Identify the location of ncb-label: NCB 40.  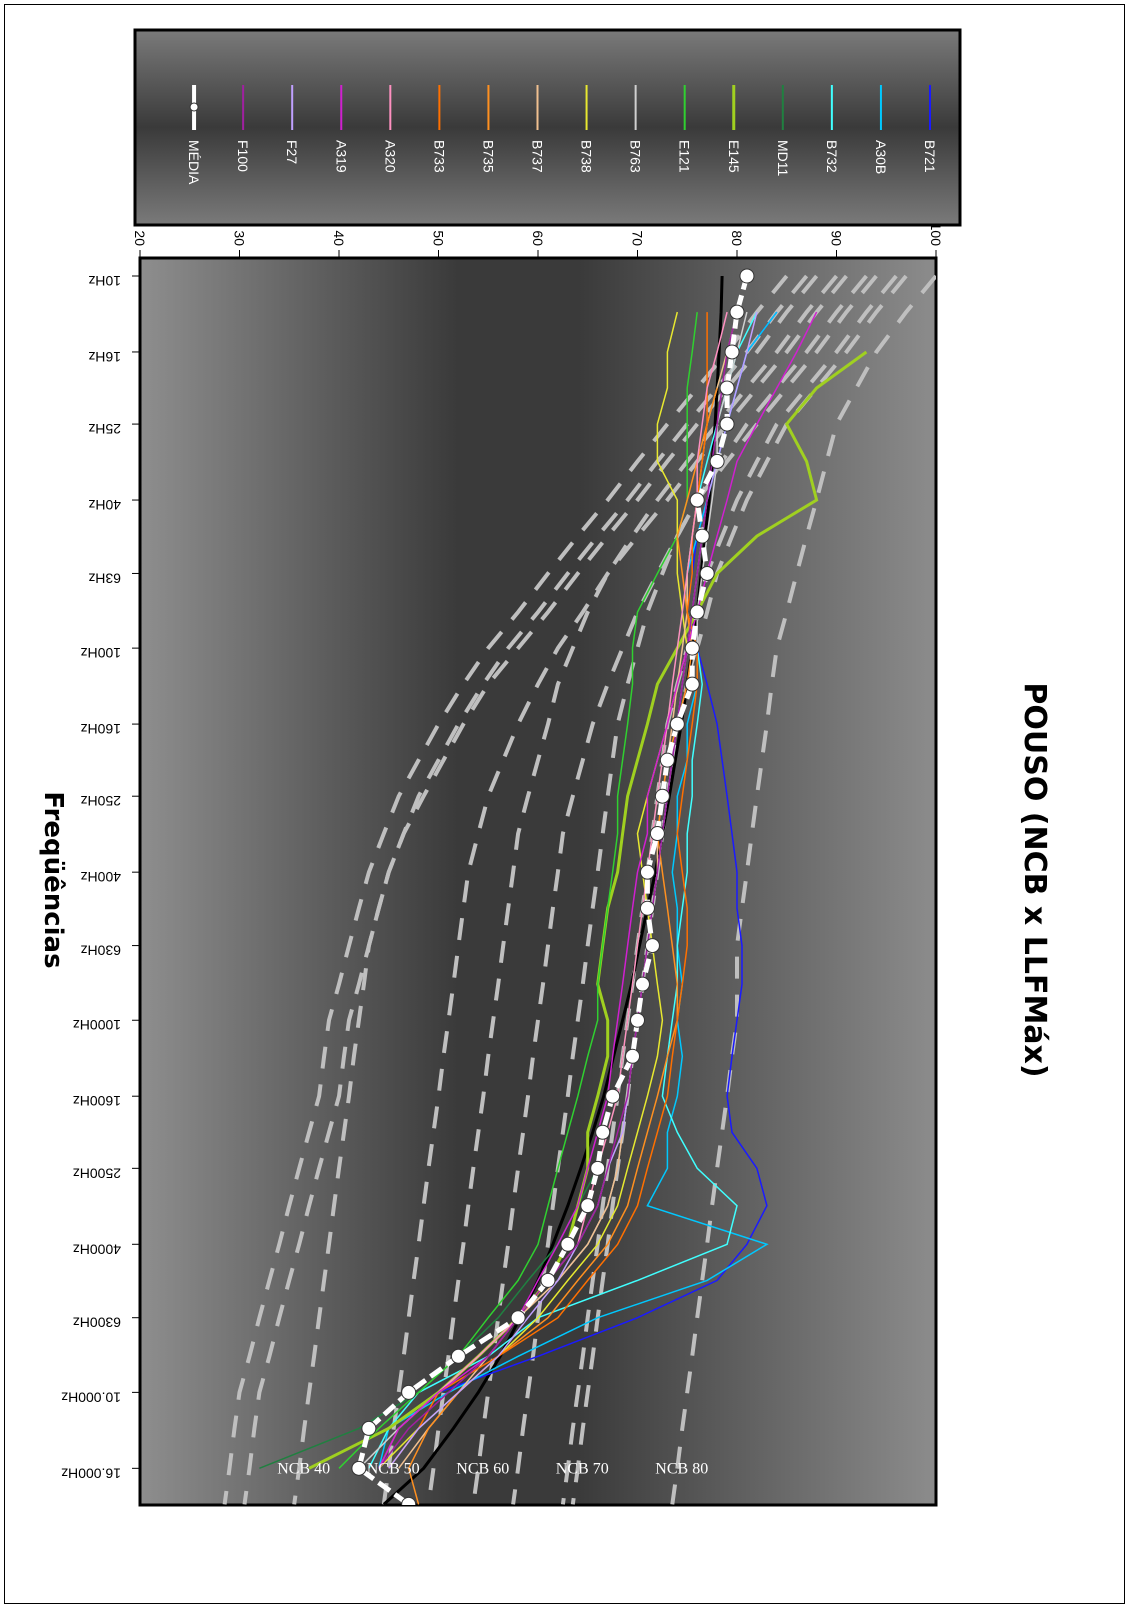
(303, 1468).